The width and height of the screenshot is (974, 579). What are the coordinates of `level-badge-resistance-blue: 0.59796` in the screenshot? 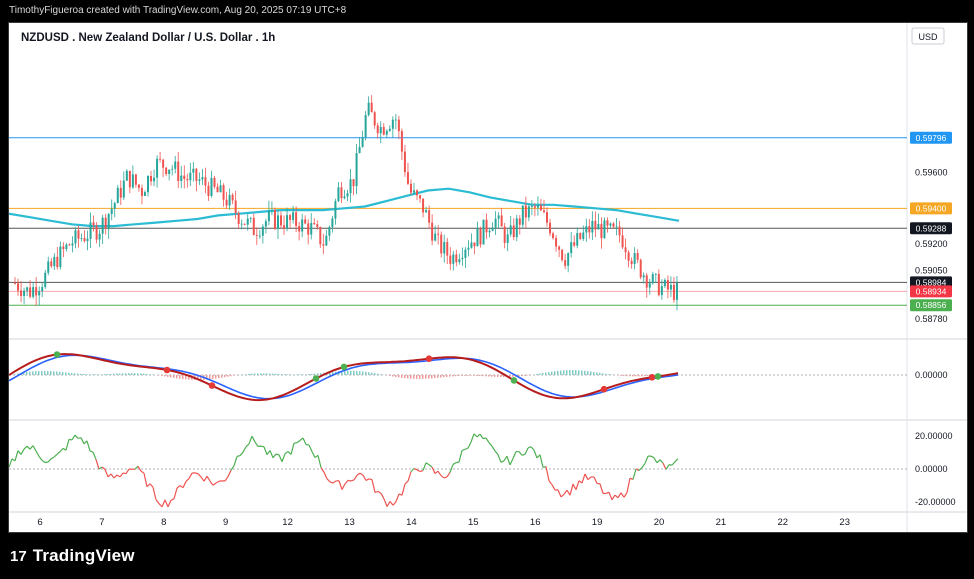 It's located at (931, 137).